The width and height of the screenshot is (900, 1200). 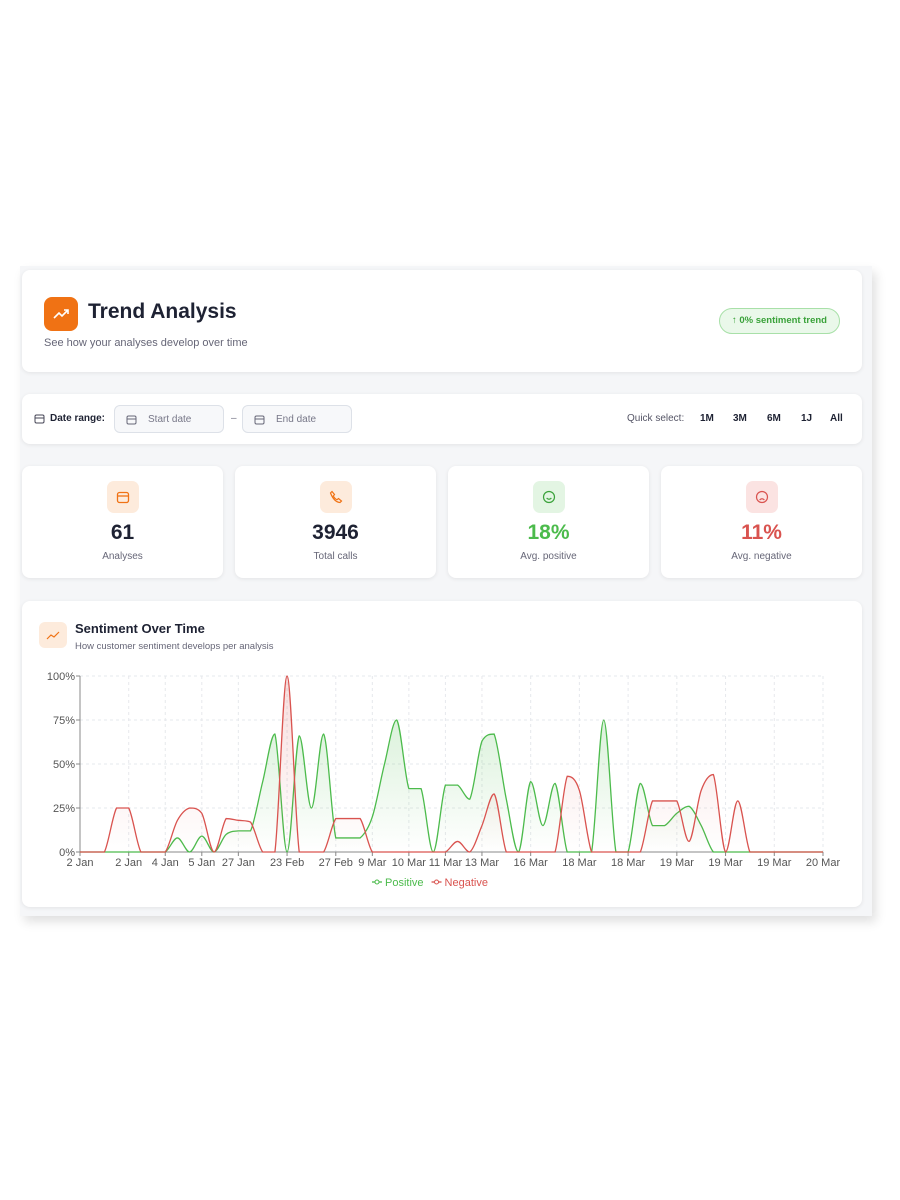 What do you see at coordinates (61, 677) in the screenshot?
I see `y-tick-label: 100%` at bounding box center [61, 677].